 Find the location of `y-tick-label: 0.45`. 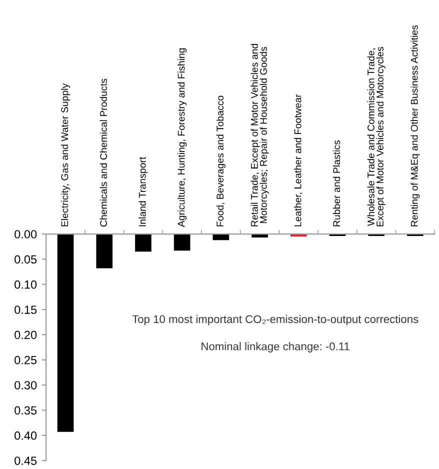

y-tick-label: 0.45 is located at coordinates (25, 460).